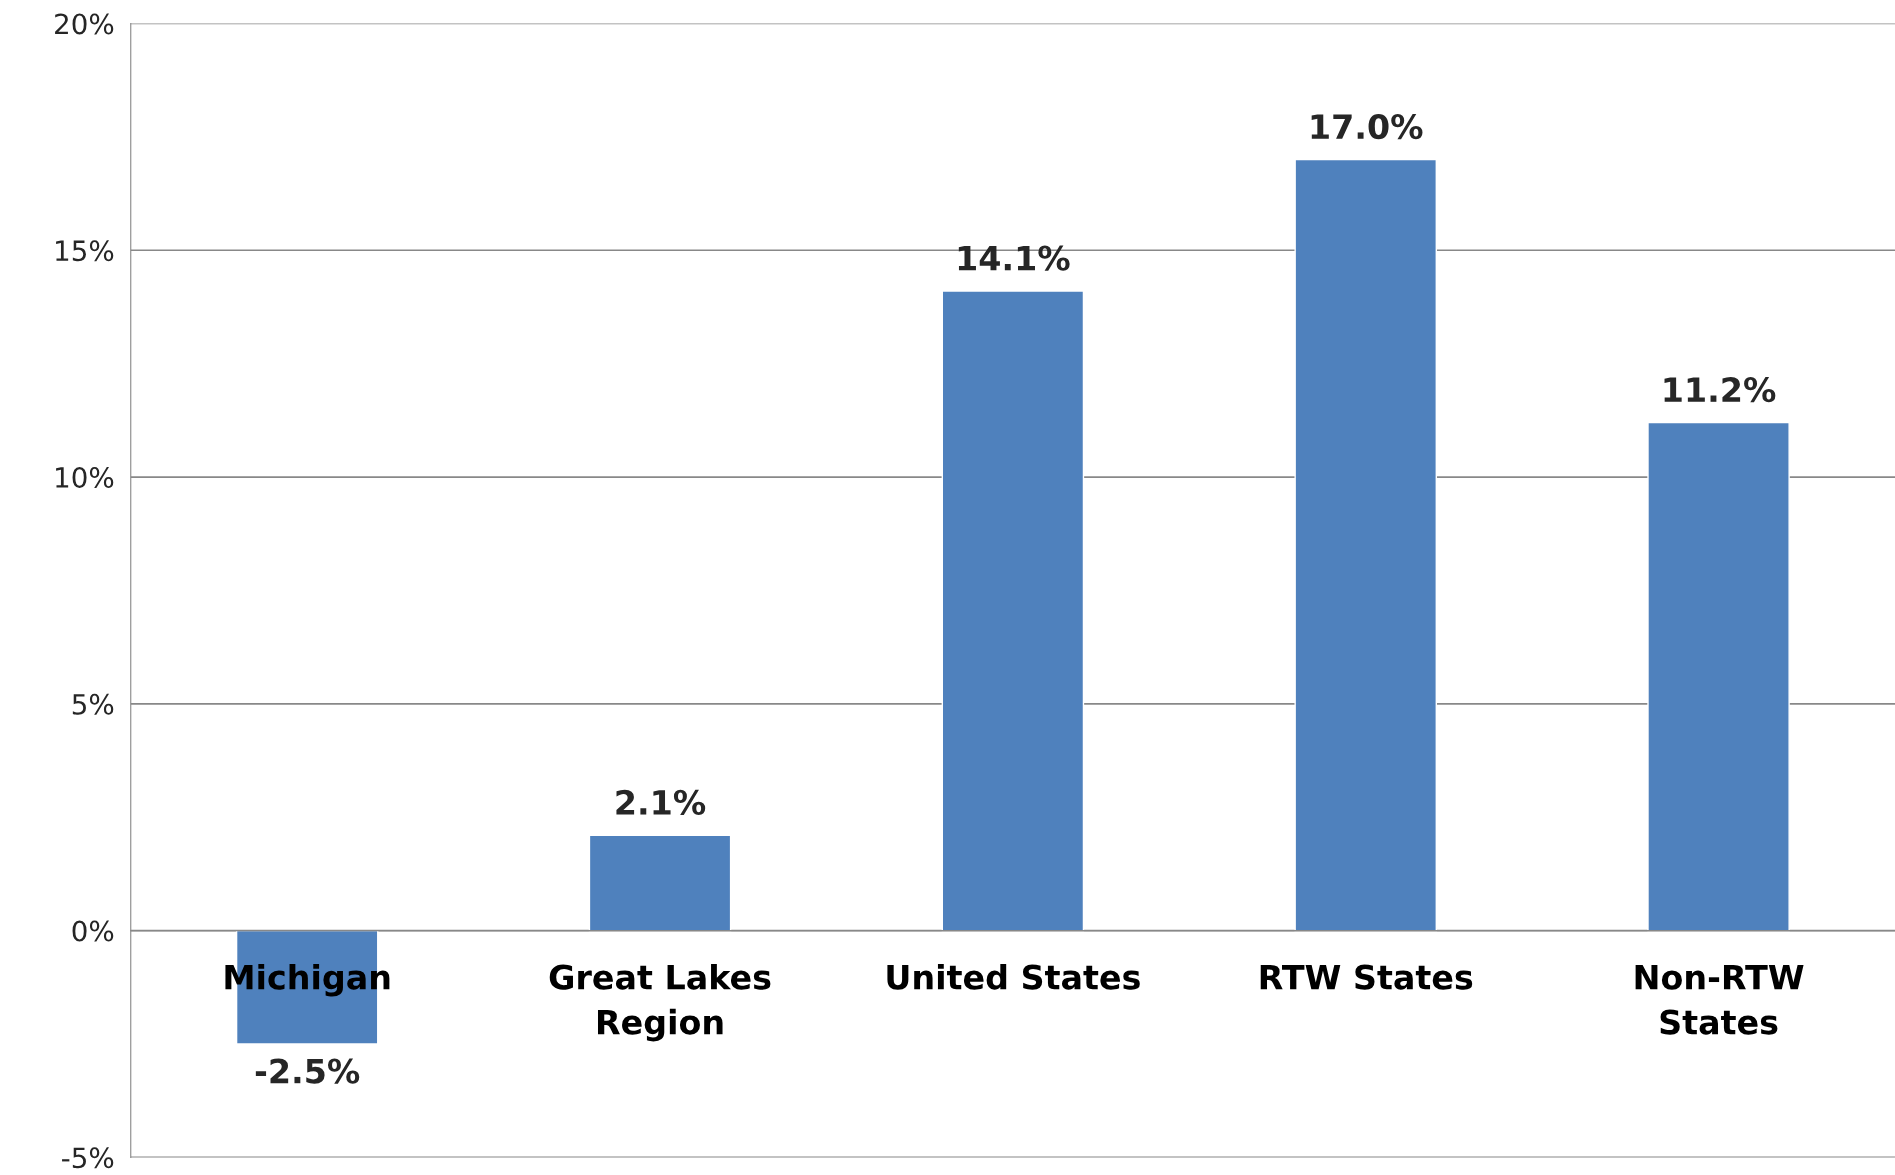 This screenshot has width=1895, height=1175. I want to click on x-tick-label: Great Lakes Region, so click(660, 1002).